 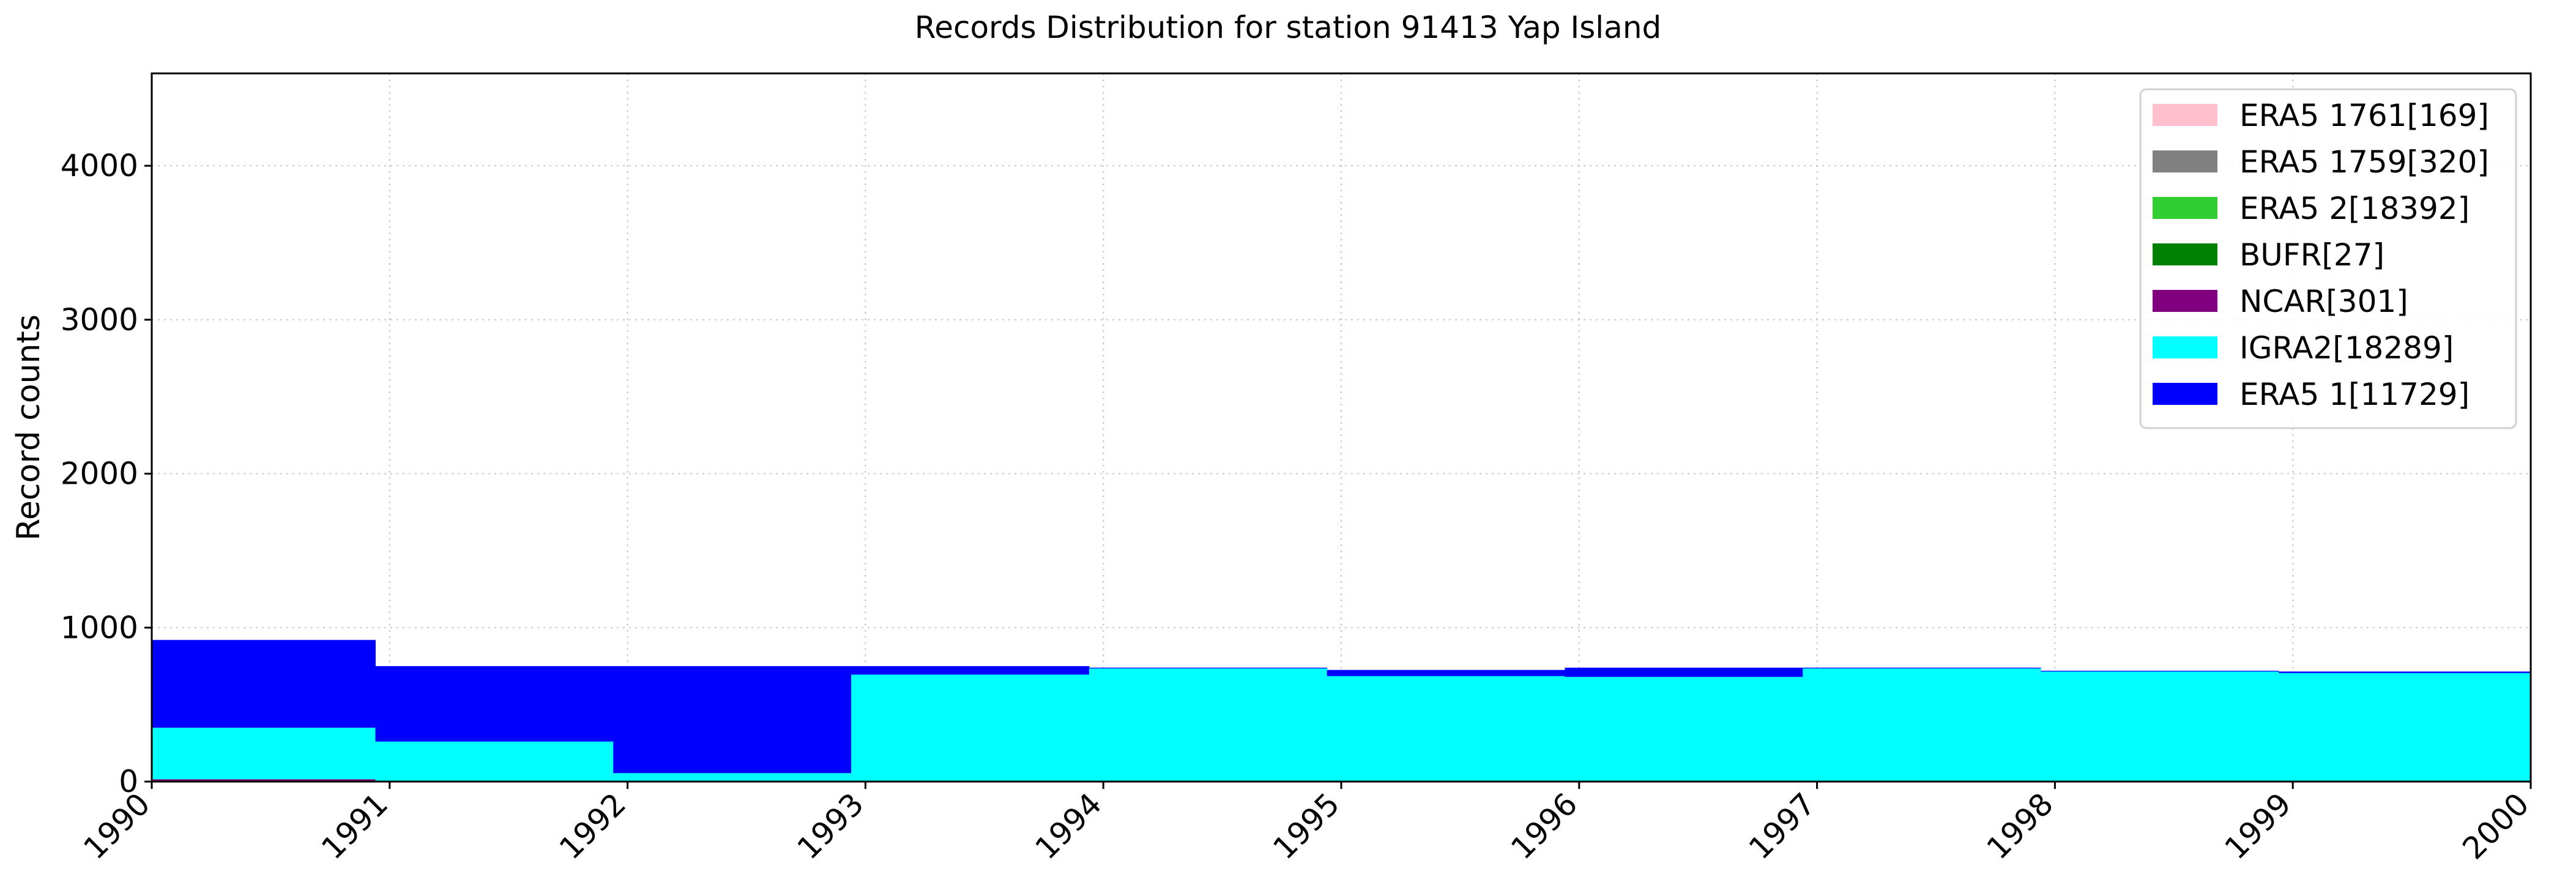 What do you see at coordinates (2258, 826) in the screenshot?
I see `x-tick-label: 1999` at bounding box center [2258, 826].